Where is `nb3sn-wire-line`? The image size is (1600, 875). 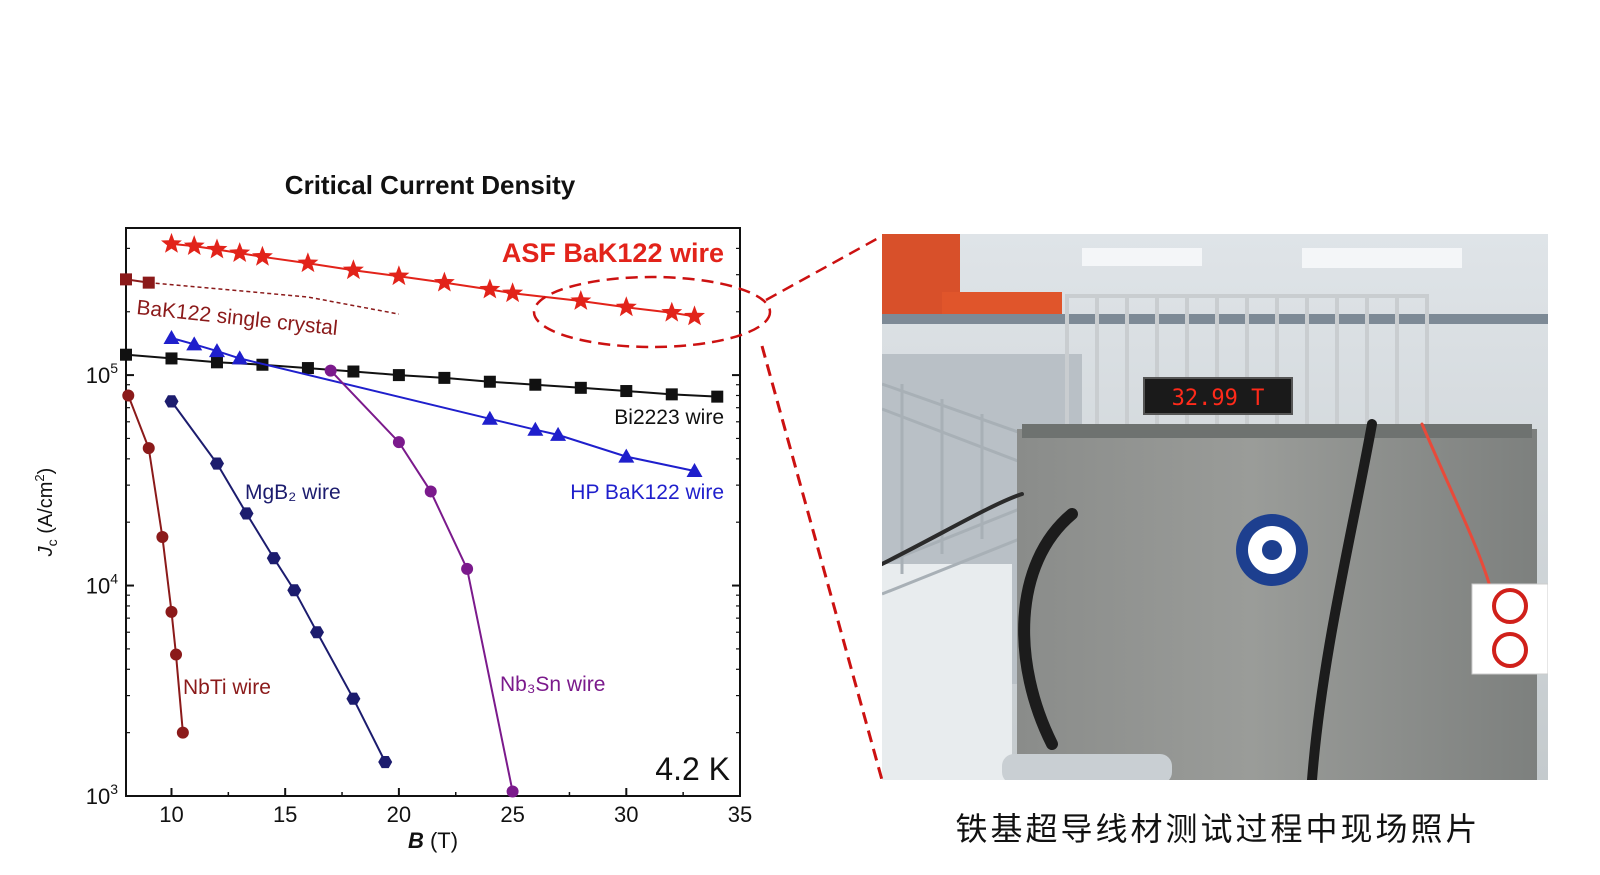
nb3sn-wire-line is located at coordinates (421, 580).